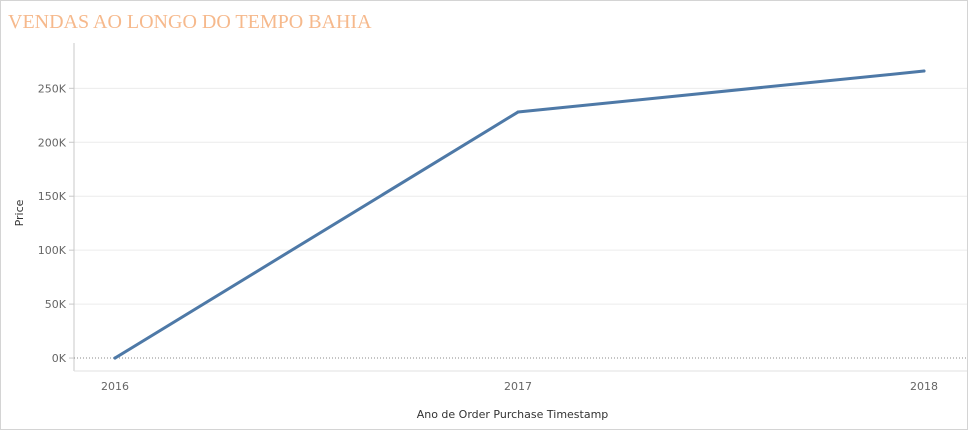 The width and height of the screenshot is (968, 430). I want to click on y-tick-label: 0K, so click(59, 358).